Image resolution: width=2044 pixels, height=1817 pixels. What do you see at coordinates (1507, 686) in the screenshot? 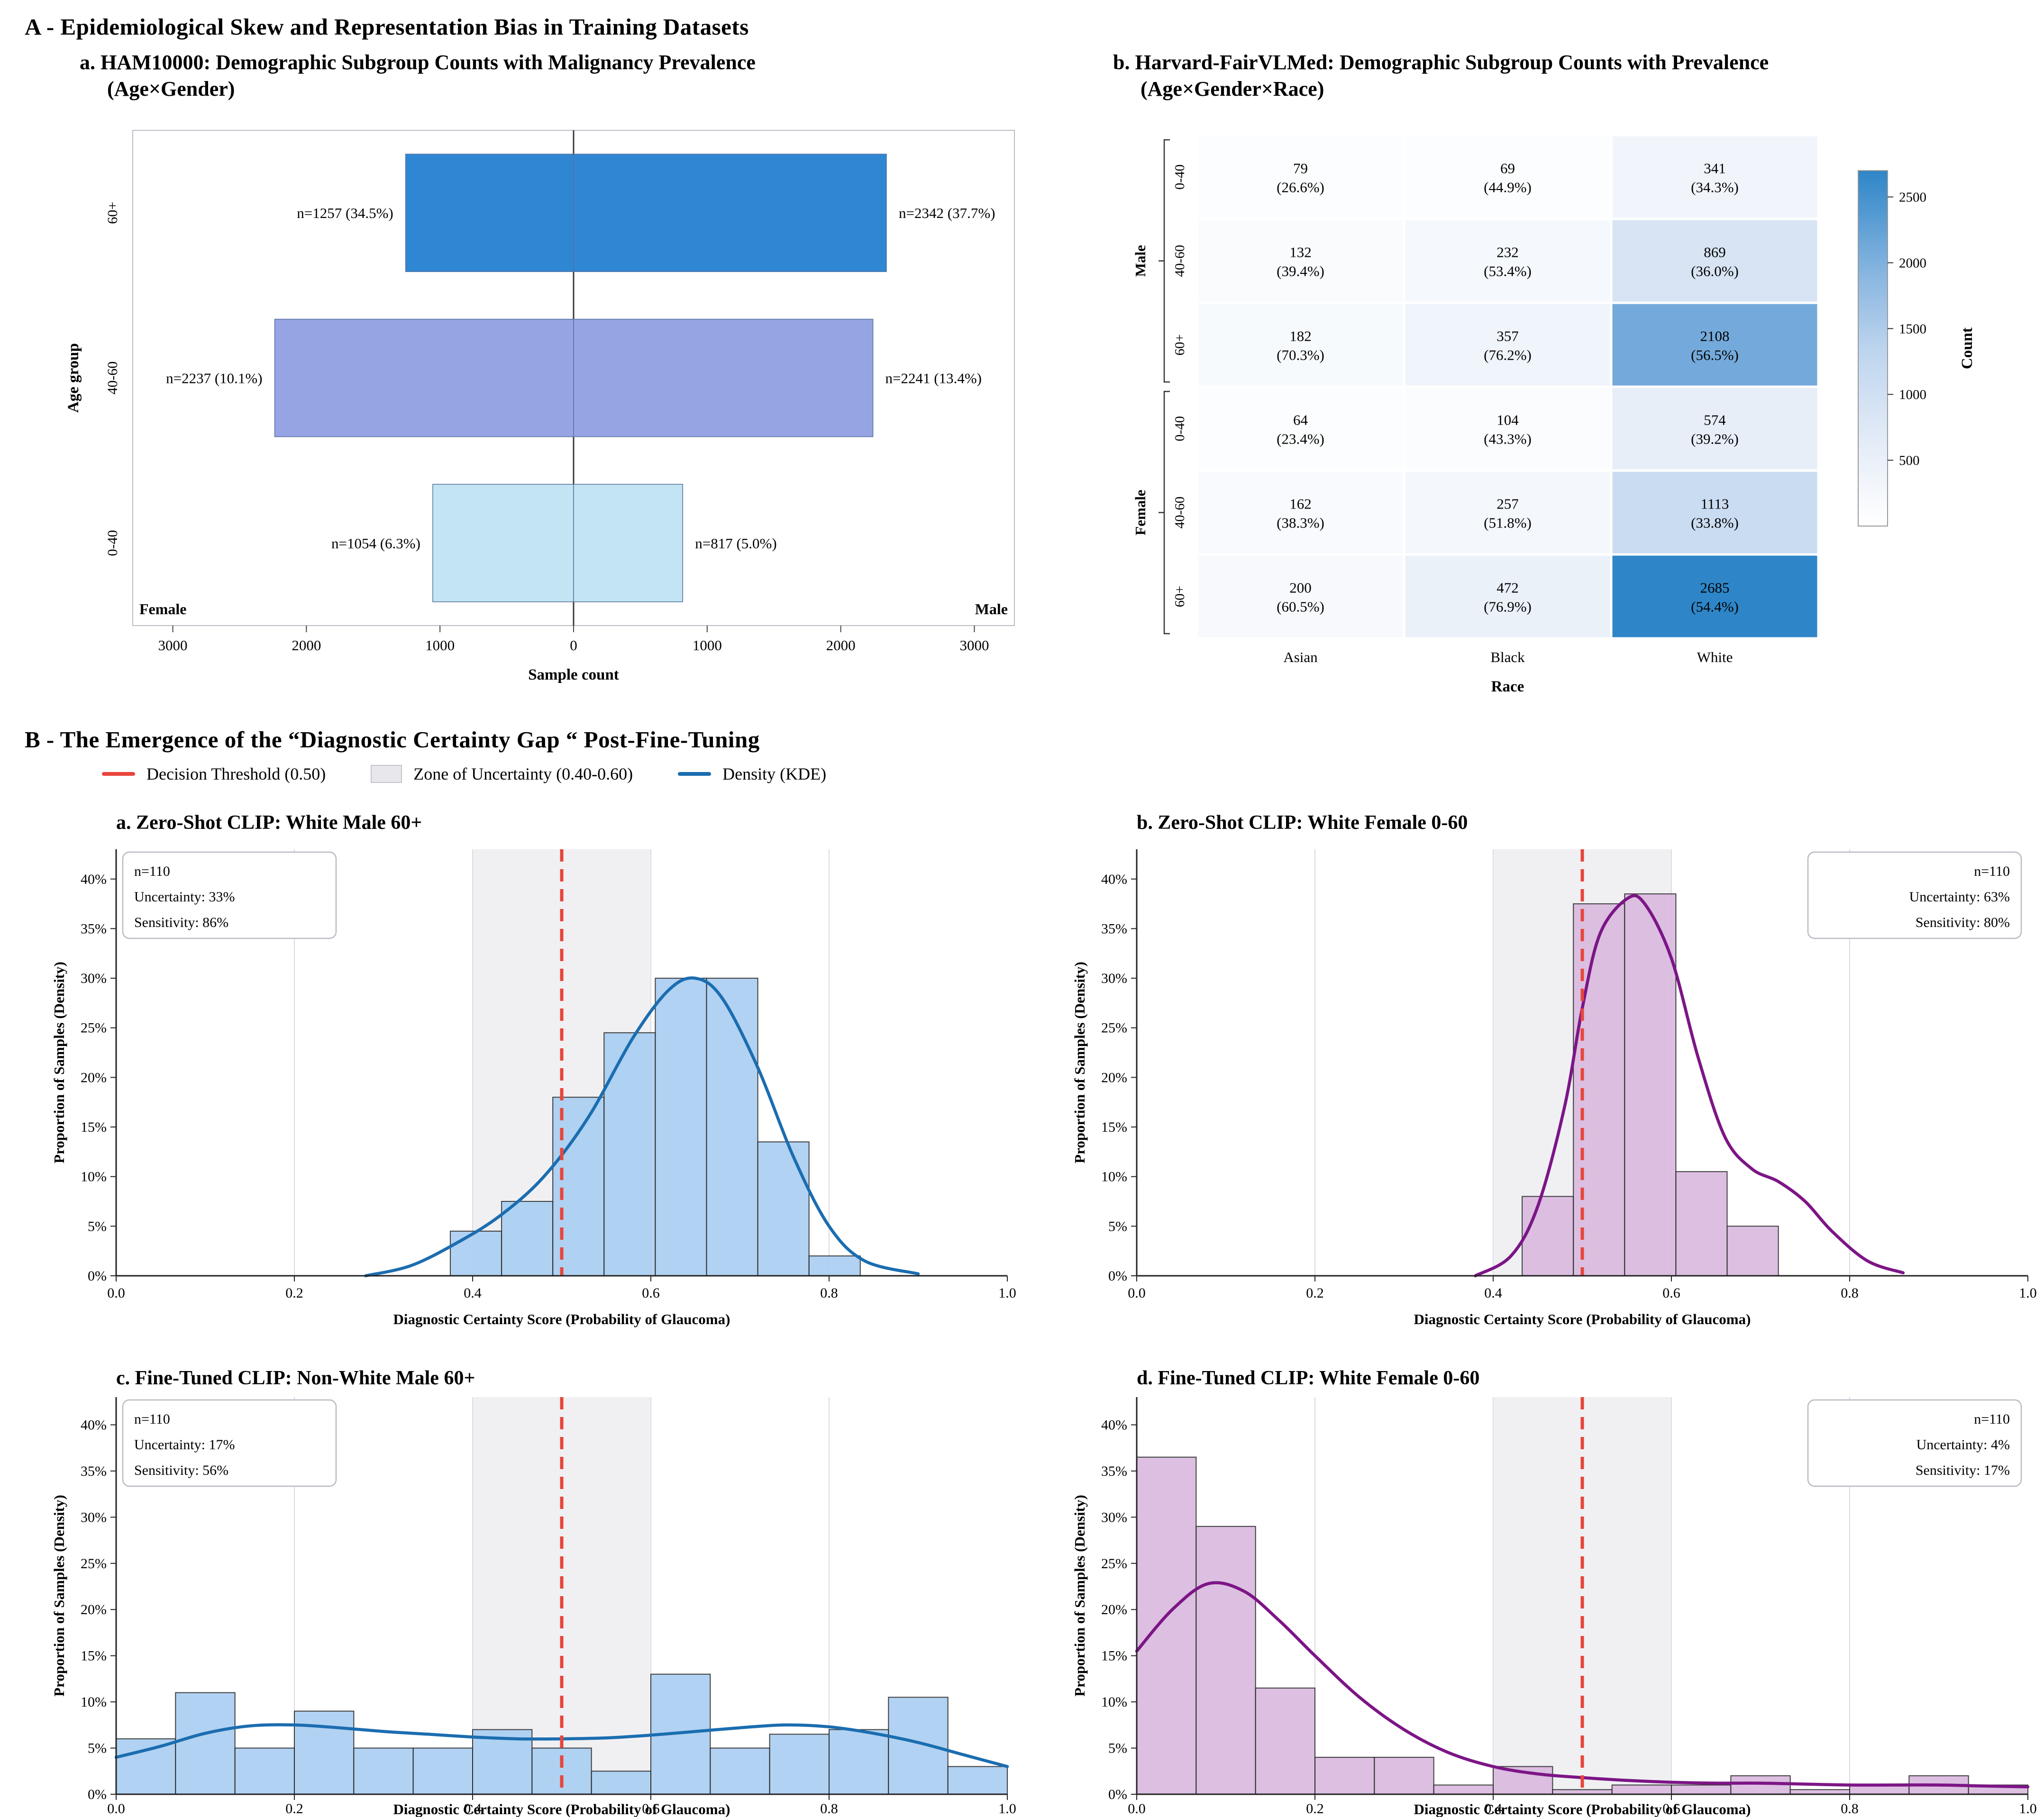
I see `heatmap-xlabel: Race` at bounding box center [1507, 686].